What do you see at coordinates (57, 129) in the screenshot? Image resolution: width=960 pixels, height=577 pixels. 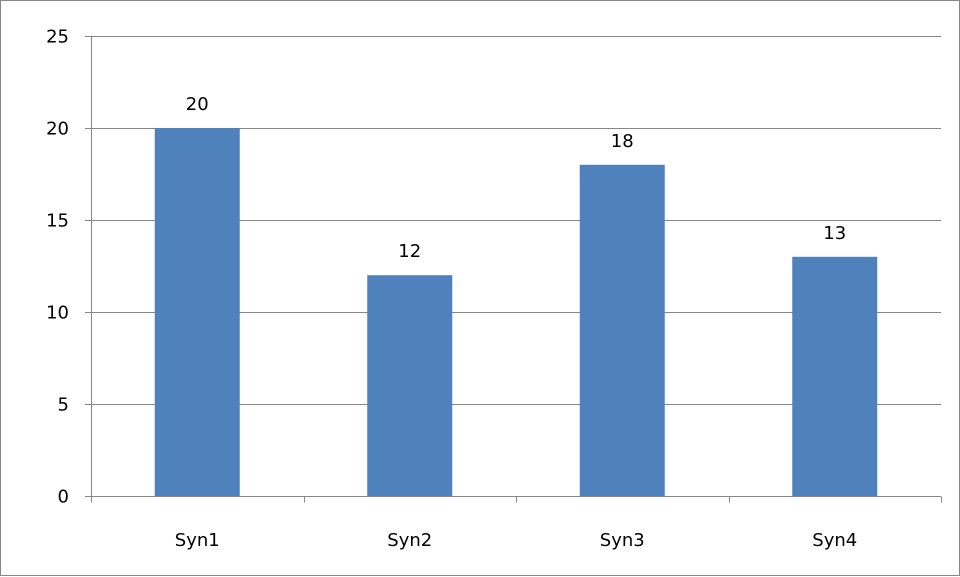 I see `y-tick-label: 20` at bounding box center [57, 129].